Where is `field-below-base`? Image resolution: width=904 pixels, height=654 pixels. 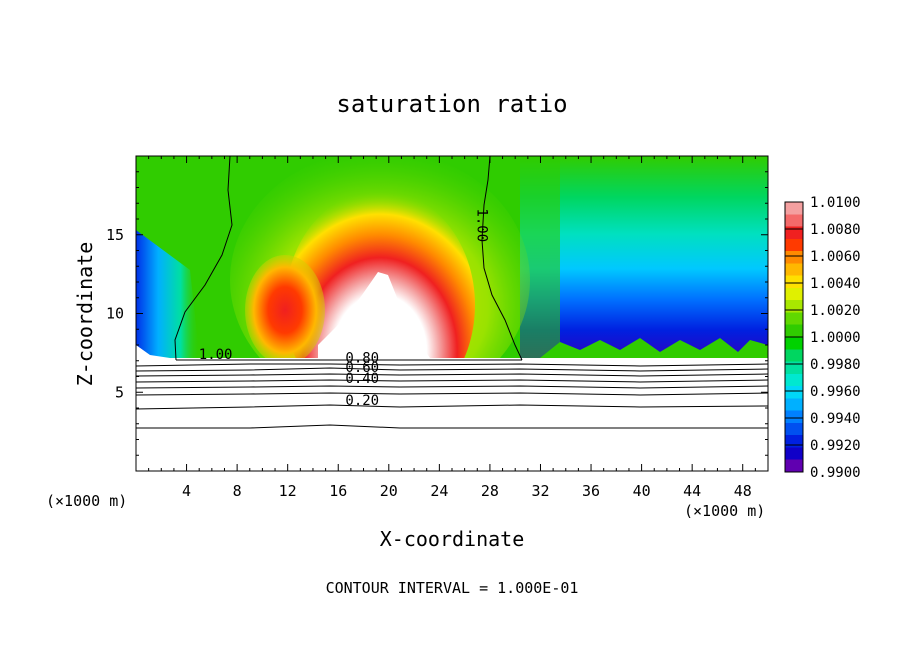
field-below-base is located at coordinates (452, 414).